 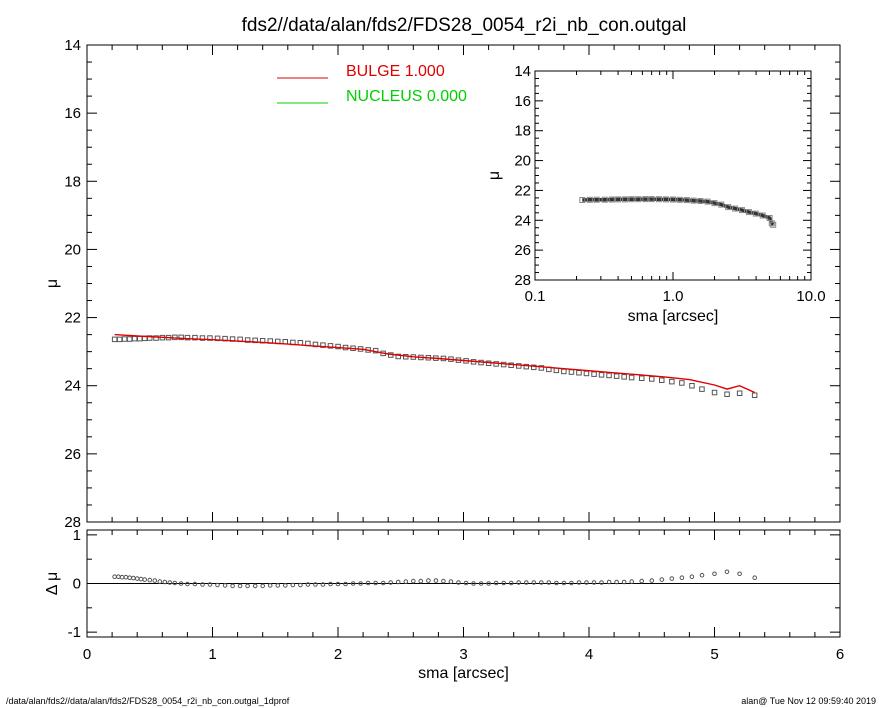 What do you see at coordinates (395, 71) in the screenshot?
I see `legend-label: BULGE 1.000` at bounding box center [395, 71].